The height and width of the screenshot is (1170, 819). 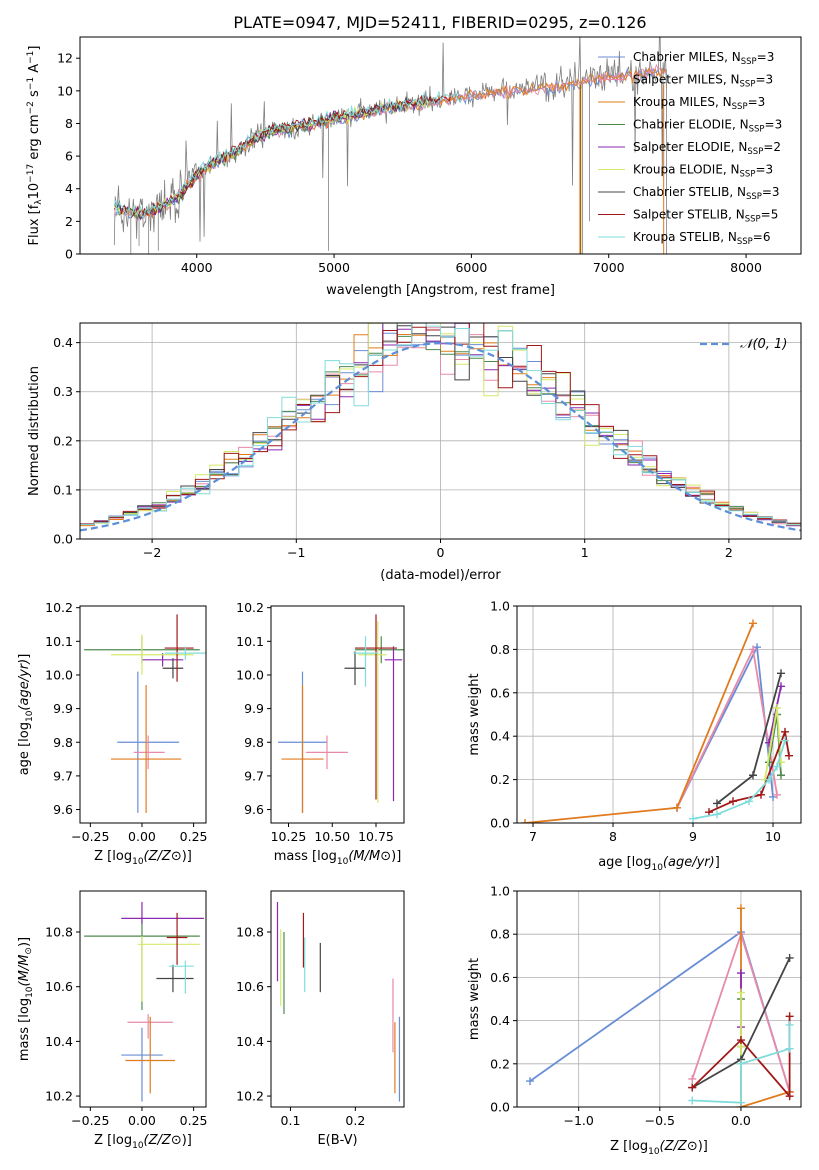 What do you see at coordinates (770, 215) in the screenshot?
I see `label-part: =5` at bounding box center [770, 215].